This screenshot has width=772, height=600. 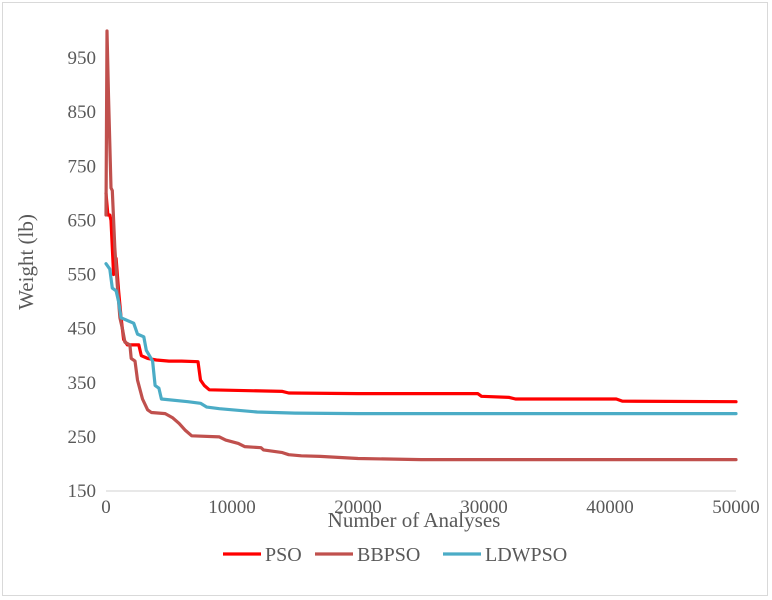 I want to click on x-tick-label: 50000, so click(x=736, y=507).